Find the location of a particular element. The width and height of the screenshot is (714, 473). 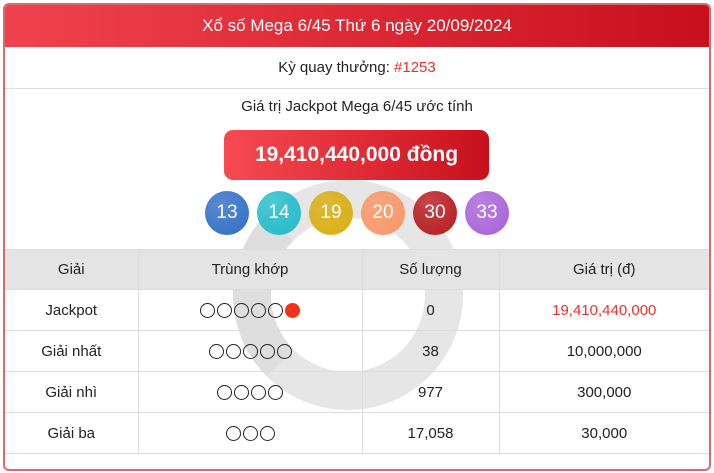

prize-name: Giải ba is located at coordinates (72, 433).